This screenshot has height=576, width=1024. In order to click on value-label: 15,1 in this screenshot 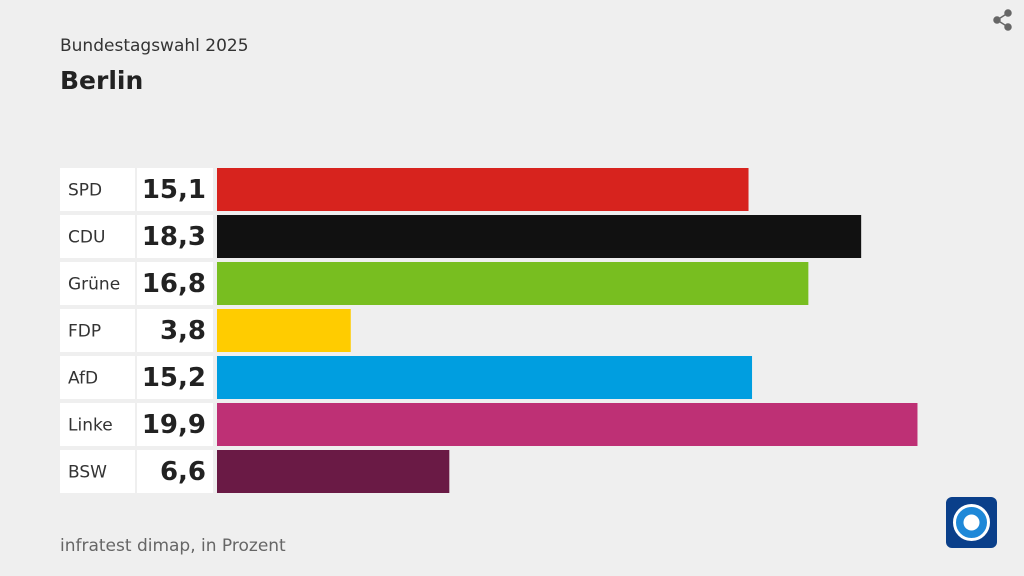, I will do `click(174, 190)`.